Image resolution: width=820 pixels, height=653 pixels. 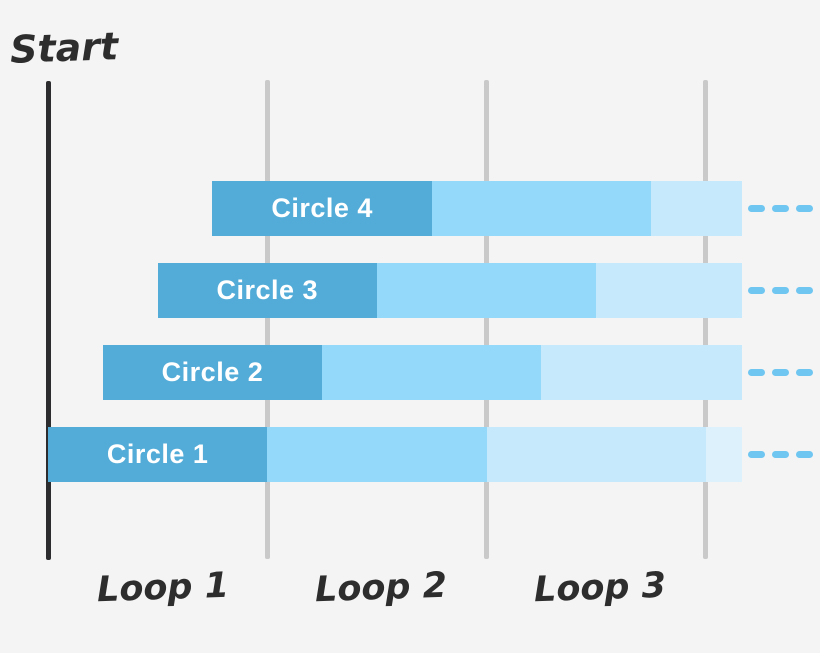 I want to click on start-line, so click(x=48, y=320).